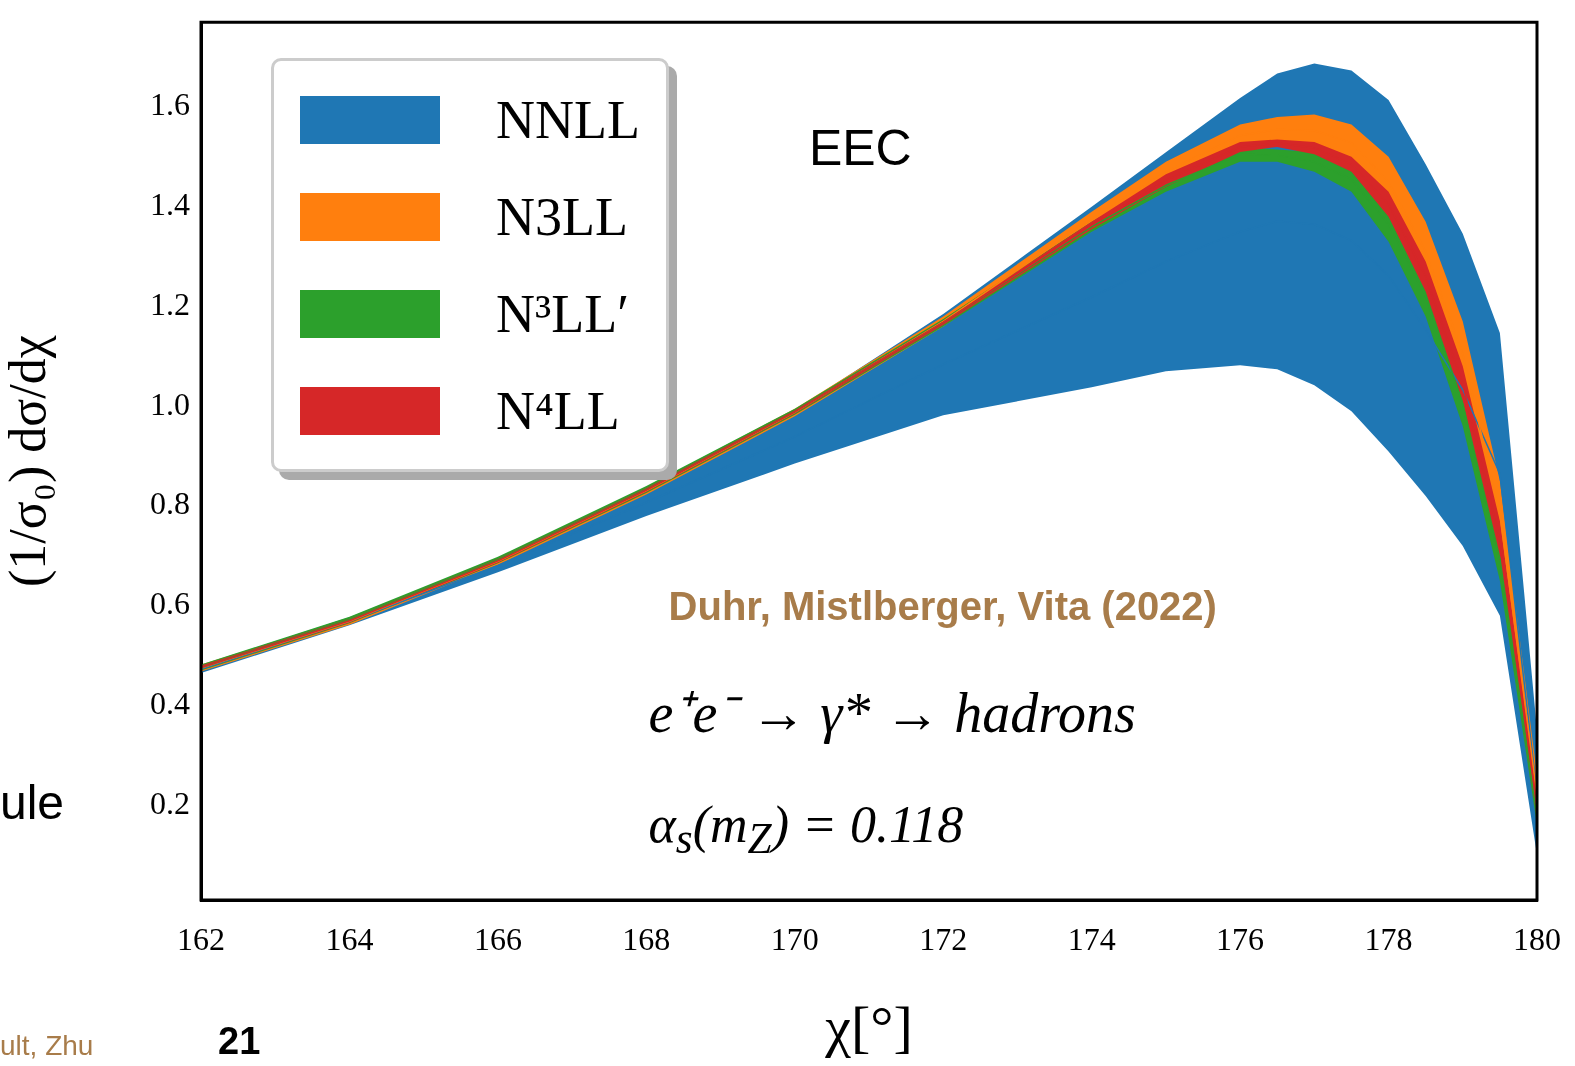 Image resolution: width=1575 pixels, height=1066 pixels. Describe the element at coordinates (497, 938) in the screenshot. I see `x-tick-label: 166` at that location.